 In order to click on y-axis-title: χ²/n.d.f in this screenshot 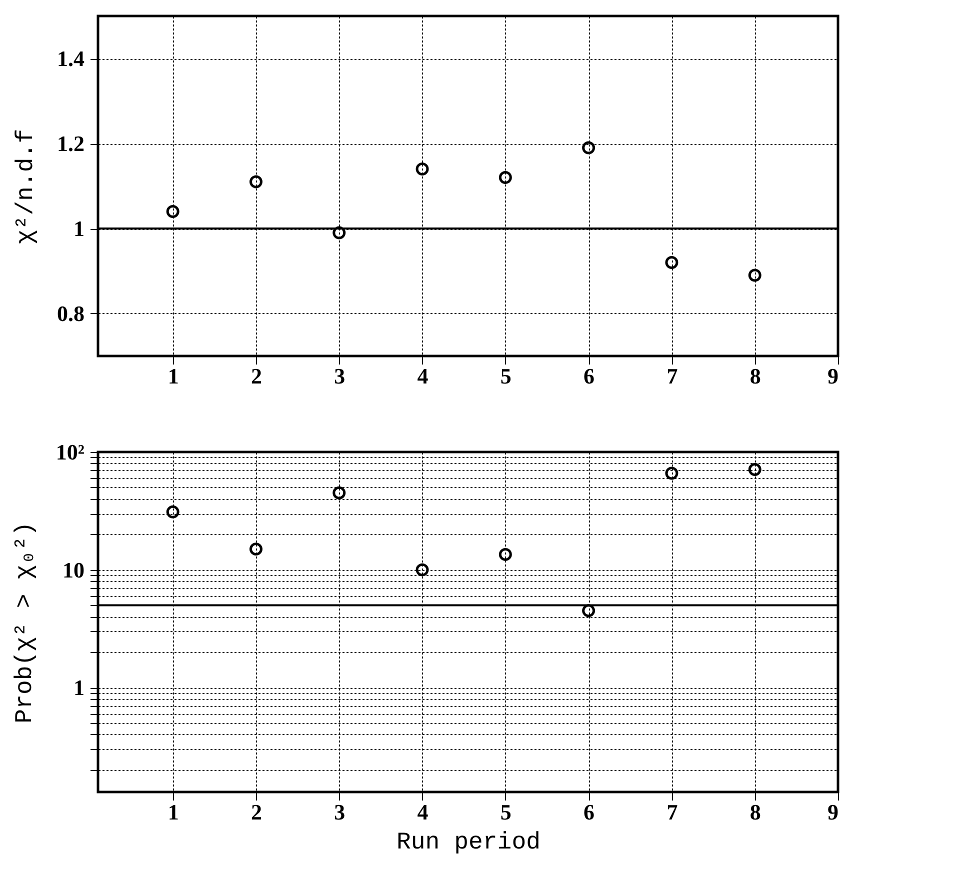, I will do `click(26, 186)`.